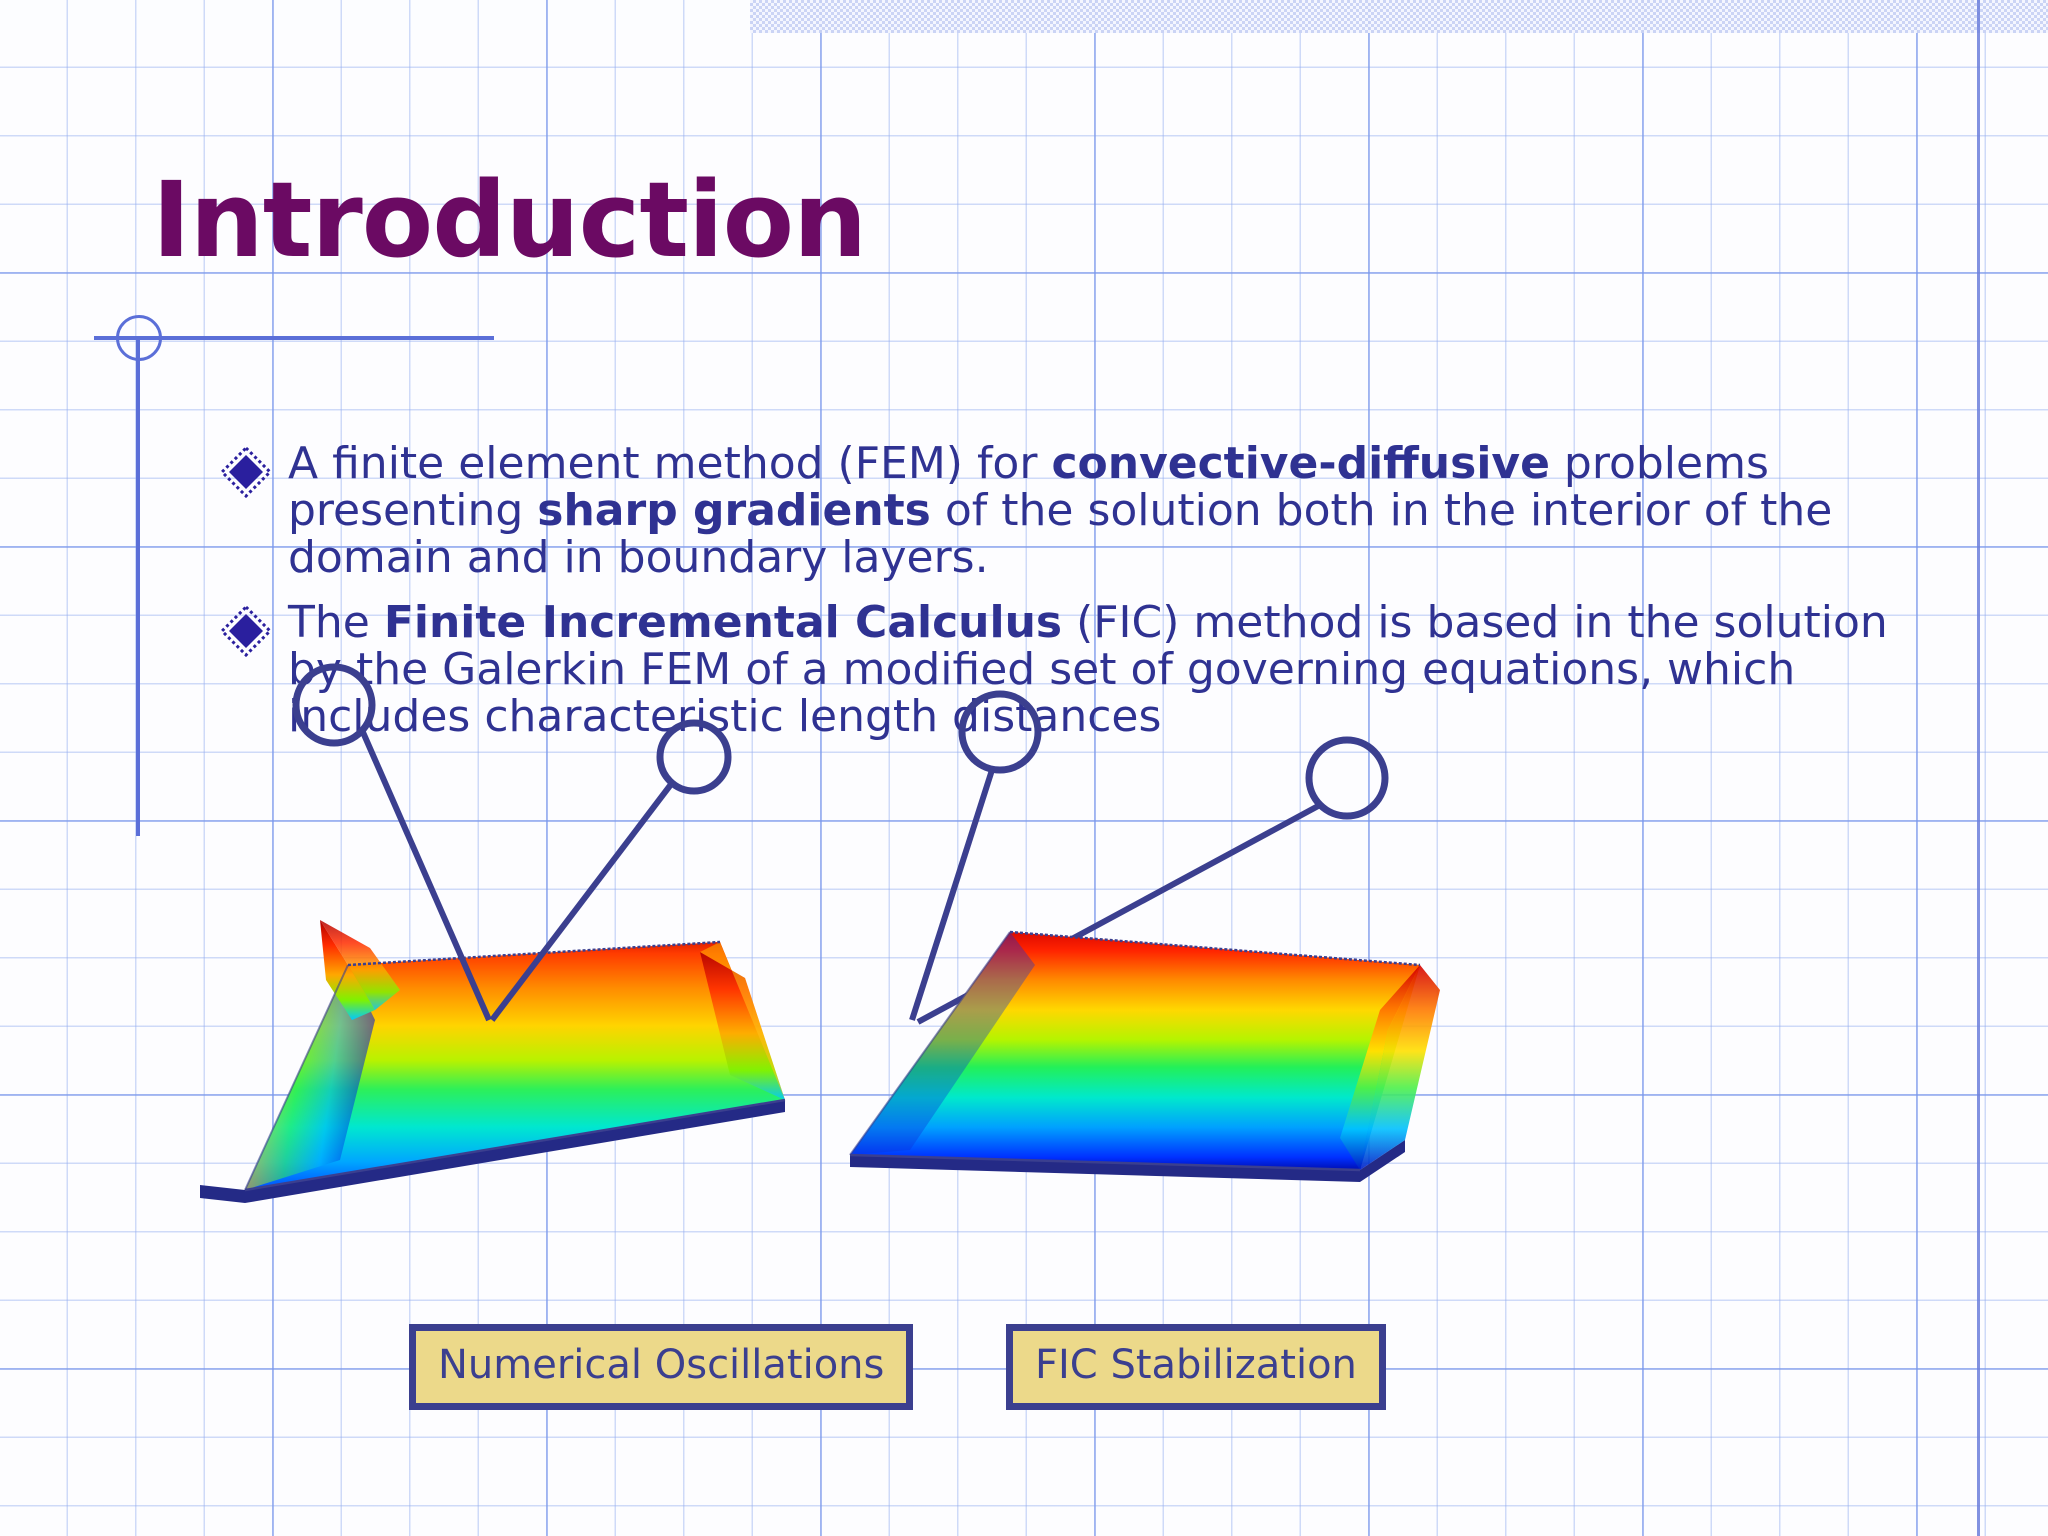 Image resolution: width=2048 pixels, height=1536 pixels. Describe the element at coordinates (1210, 1095) in the screenshot. I see `fic-stabilization-surface` at that location.